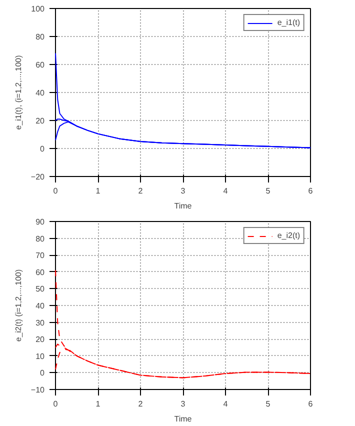 This screenshot has width=355, height=426. What do you see at coordinates (38, 390) in the screenshot?
I see `y-tick-label: −10` at bounding box center [38, 390].